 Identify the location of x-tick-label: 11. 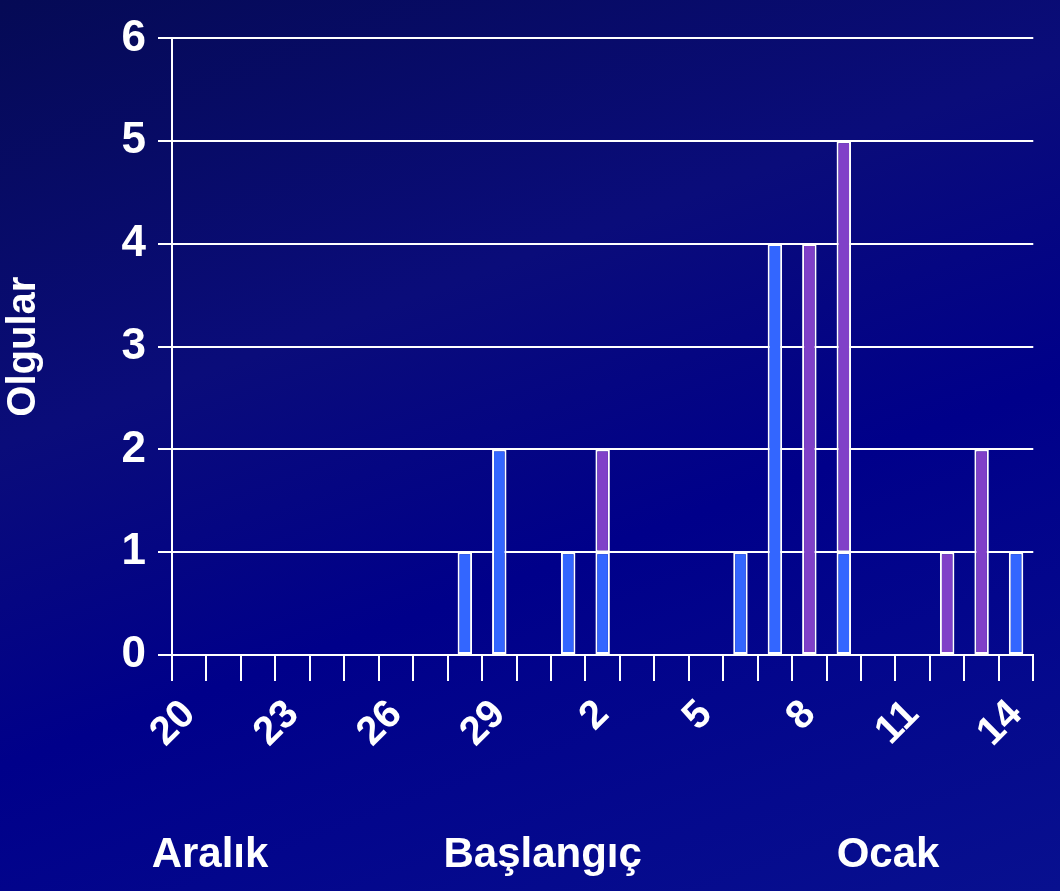
(896, 721).